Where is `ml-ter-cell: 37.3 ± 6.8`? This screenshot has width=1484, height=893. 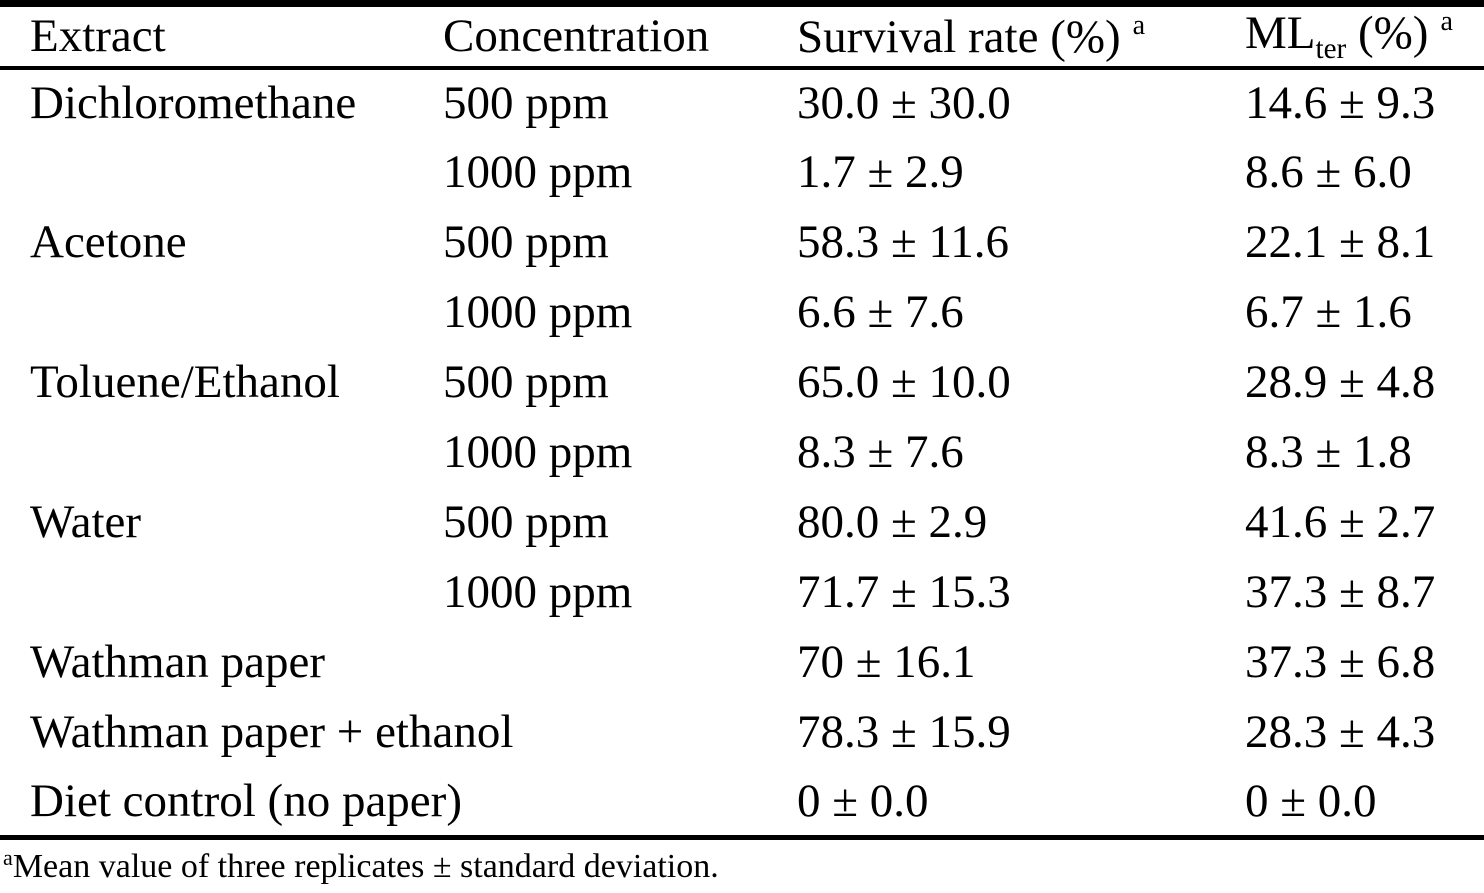
ml-ter-cell: 37.3 ± 6.8 is located at coordinates (1340, 662).